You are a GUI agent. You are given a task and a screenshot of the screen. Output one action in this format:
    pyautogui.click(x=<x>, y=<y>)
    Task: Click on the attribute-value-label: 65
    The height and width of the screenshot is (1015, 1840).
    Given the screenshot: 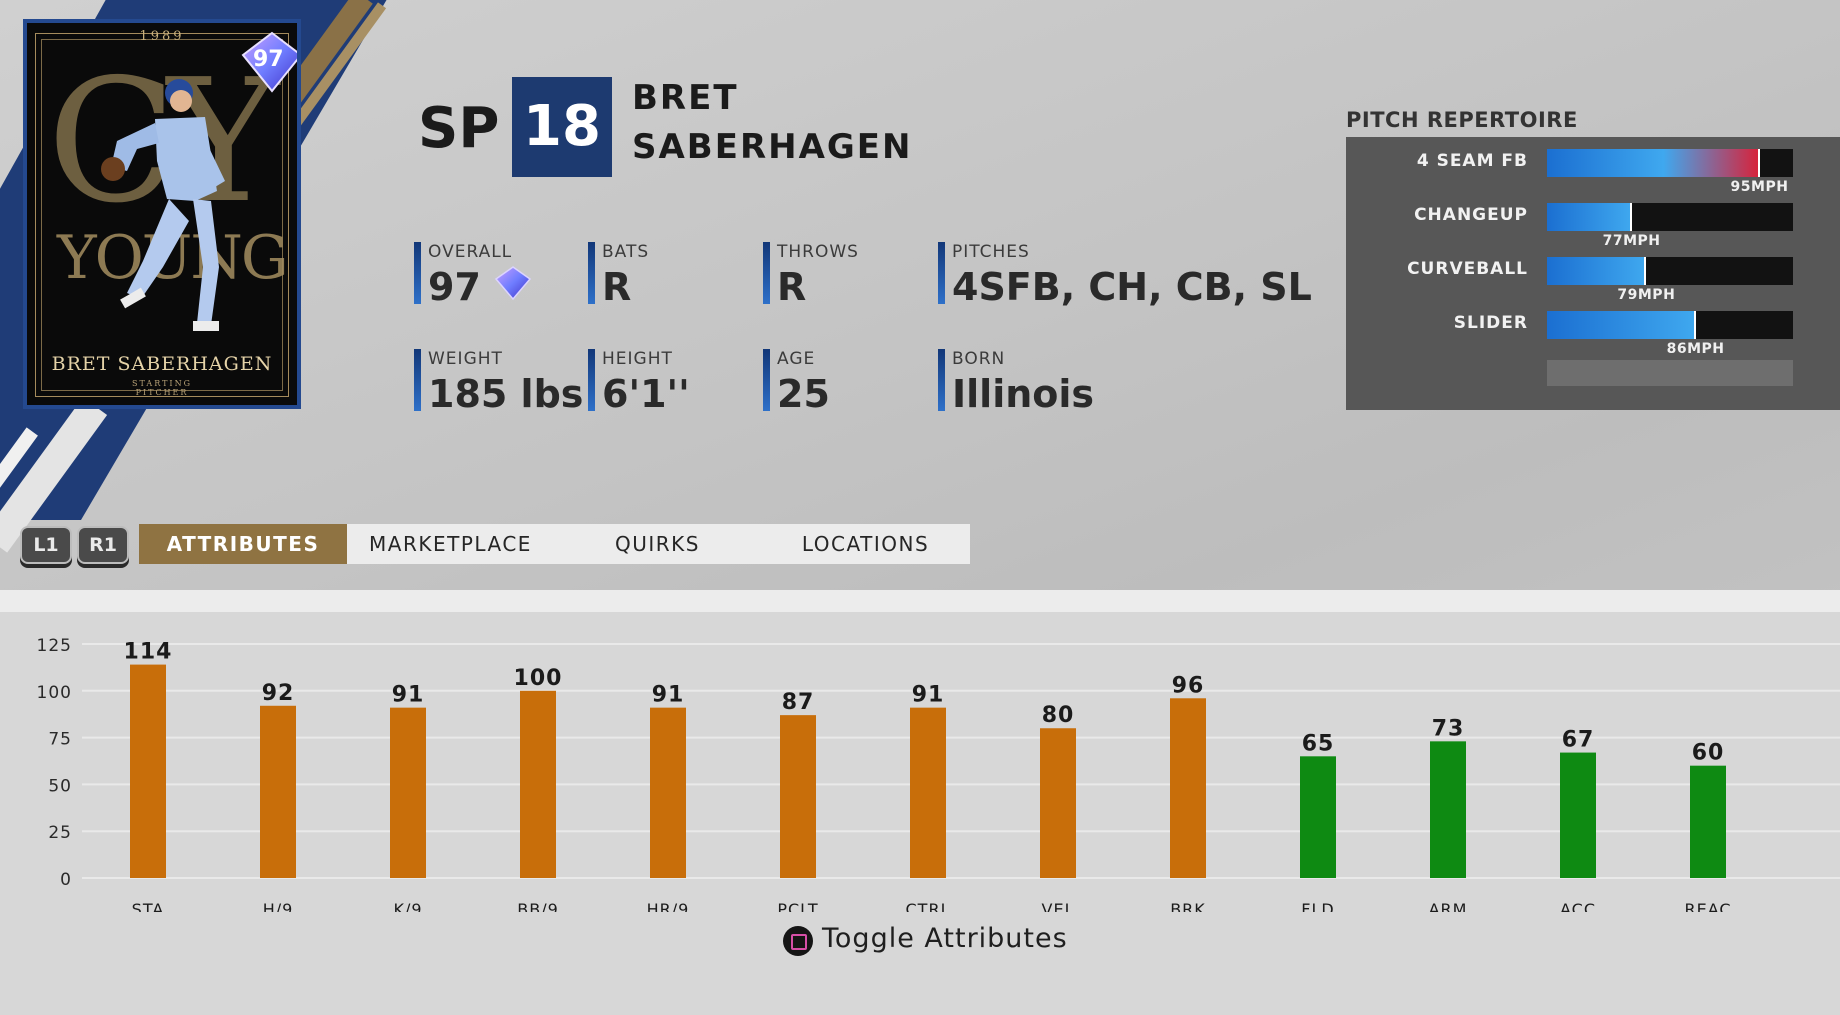 What is the action you would take?
    pyautogui.click(x=1318, y=743)
    